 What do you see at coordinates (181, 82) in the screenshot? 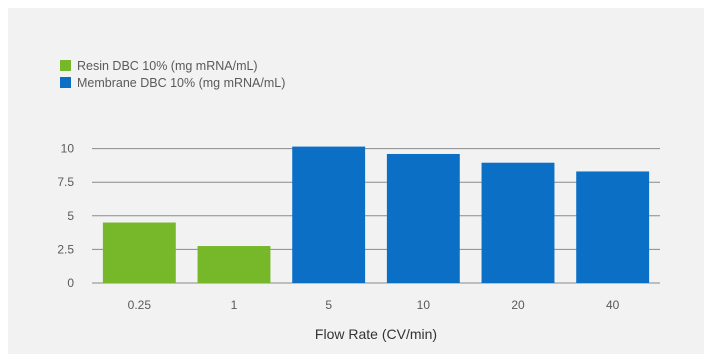
I see `legend-label-membrane: Membrane DBC 10% (mg mRNA/mL)` at bounding box center [181, 82].